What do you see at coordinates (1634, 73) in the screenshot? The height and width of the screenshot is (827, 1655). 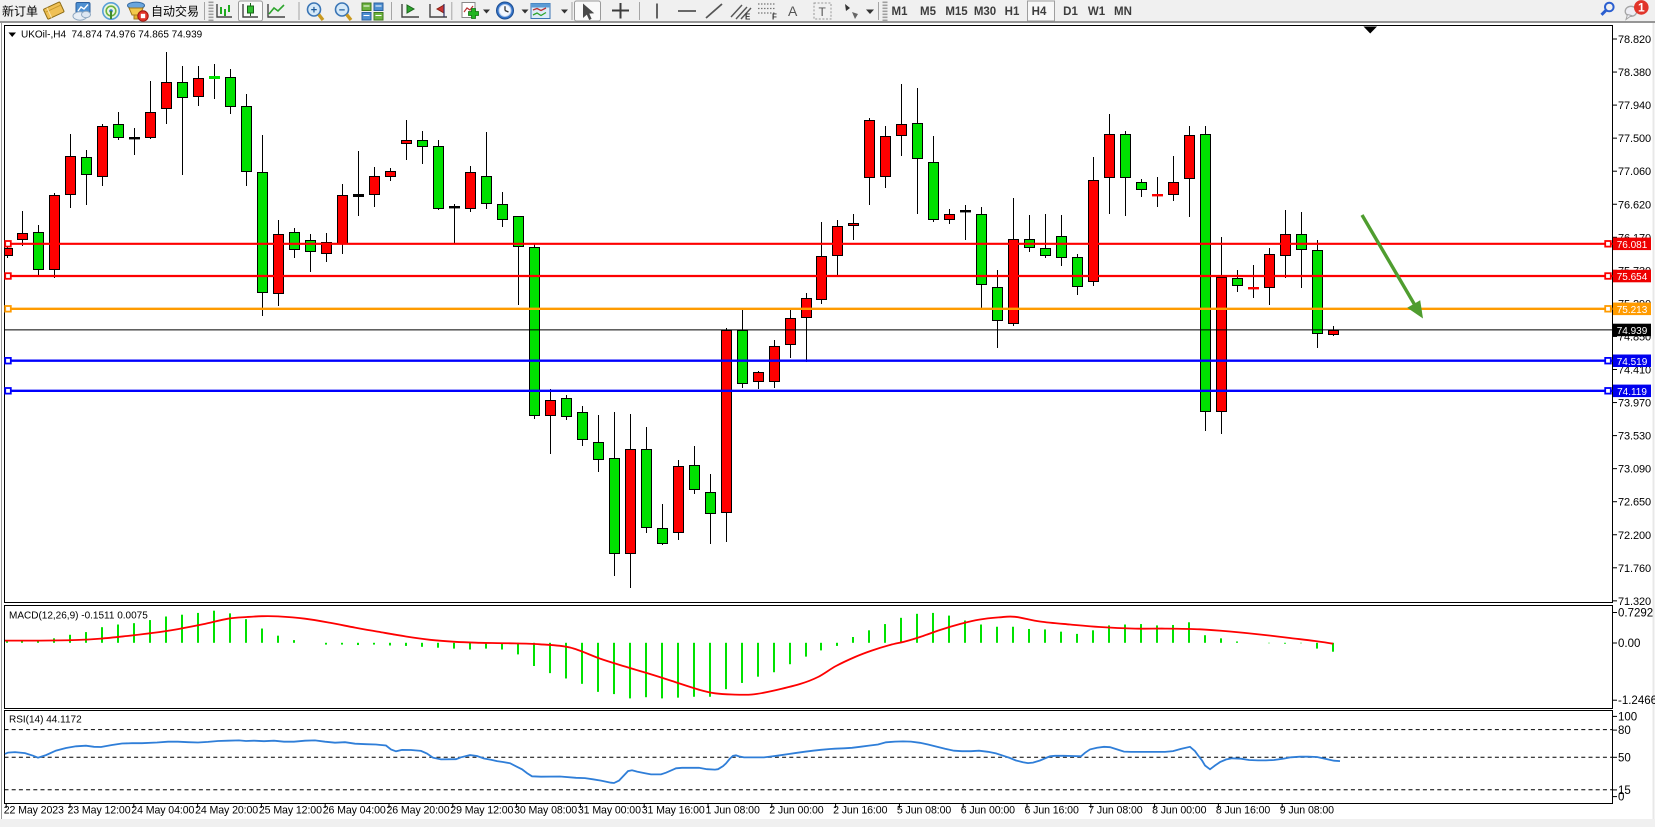 I see `svg-text: 78.380` at bounding box center [1634, 73].